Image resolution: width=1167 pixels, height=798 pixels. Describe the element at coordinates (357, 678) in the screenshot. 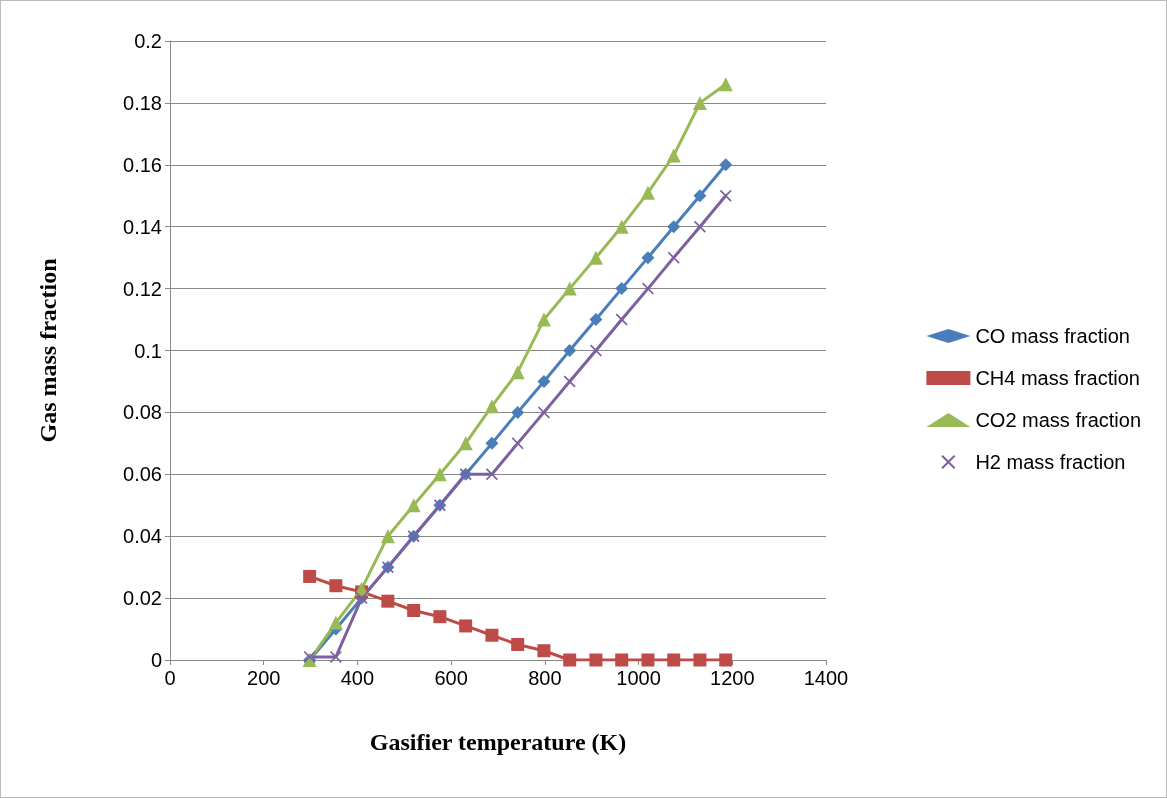

I see `x-tick-label: 400` at that location.